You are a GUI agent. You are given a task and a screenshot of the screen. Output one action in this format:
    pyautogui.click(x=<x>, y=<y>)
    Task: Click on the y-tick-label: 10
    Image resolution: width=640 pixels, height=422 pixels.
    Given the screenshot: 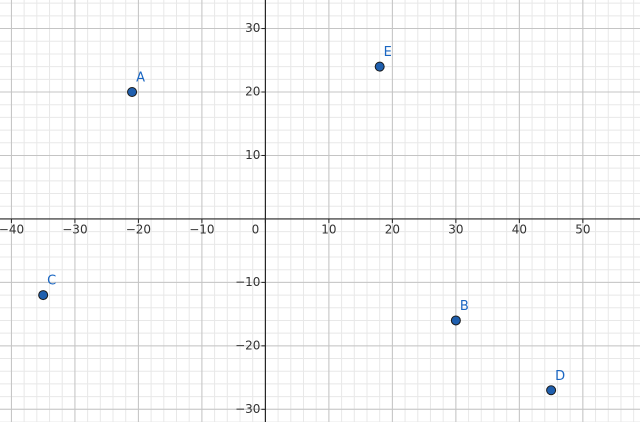 What is the action you would take?
    pyautogui.click(x=252, y=155)
    